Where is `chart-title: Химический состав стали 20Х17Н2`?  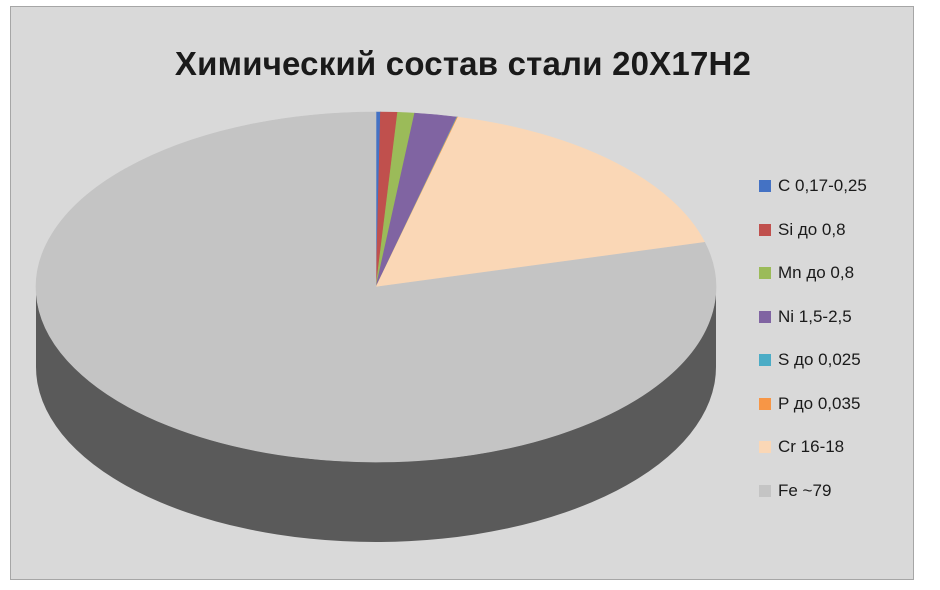 chart-title: Химический состав стали 20Х17Н2 is located at coordinates (463, 63).